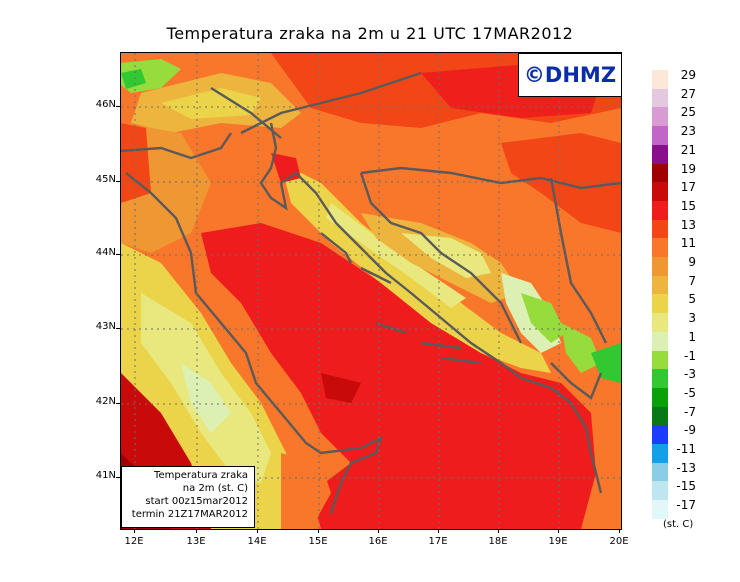  Describe the element at coordinates (688, 187) in the screenshot. I see `legend-label: 17` at that location.